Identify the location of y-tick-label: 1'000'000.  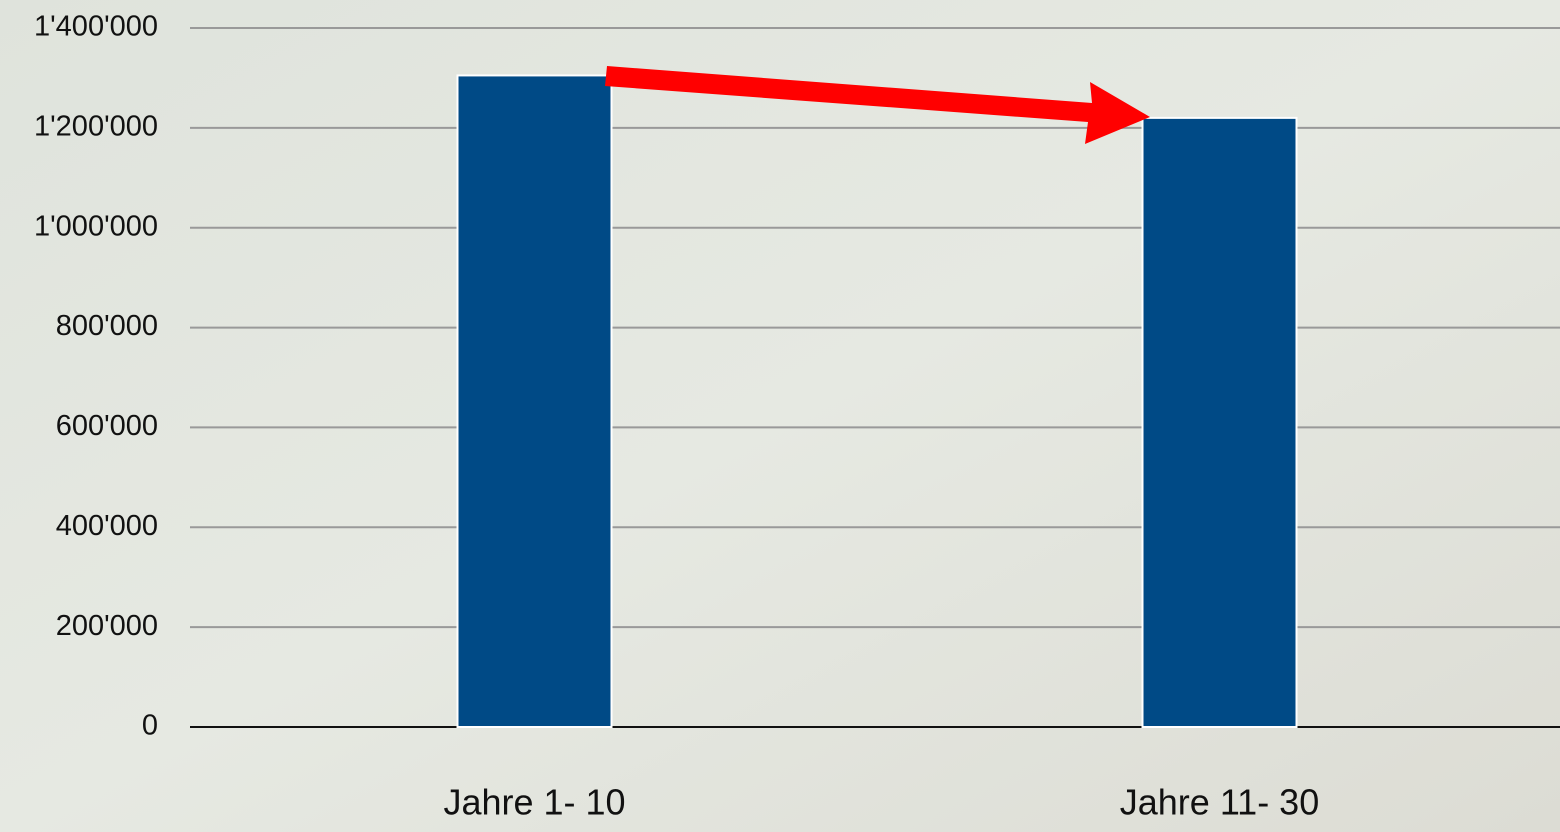
(96, 226).